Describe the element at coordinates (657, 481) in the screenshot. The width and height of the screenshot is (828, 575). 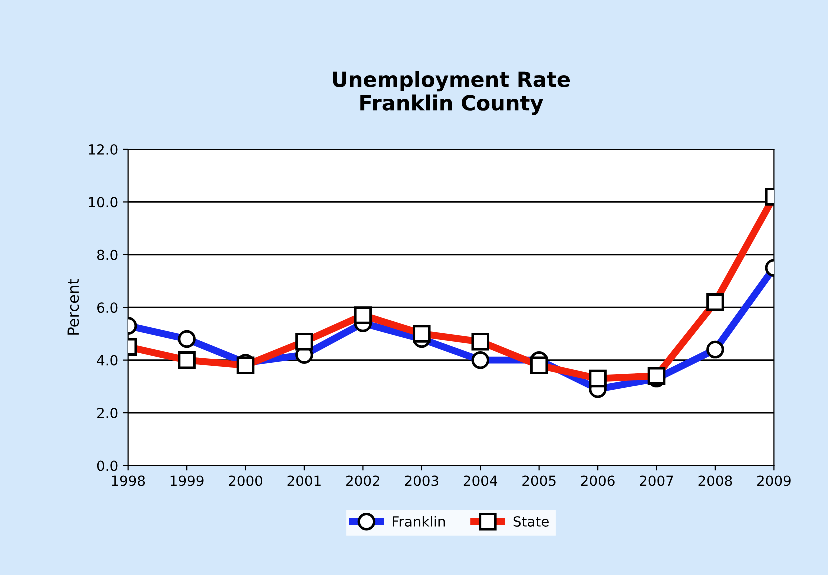
I see `x-tick-label: 2007` at that location.